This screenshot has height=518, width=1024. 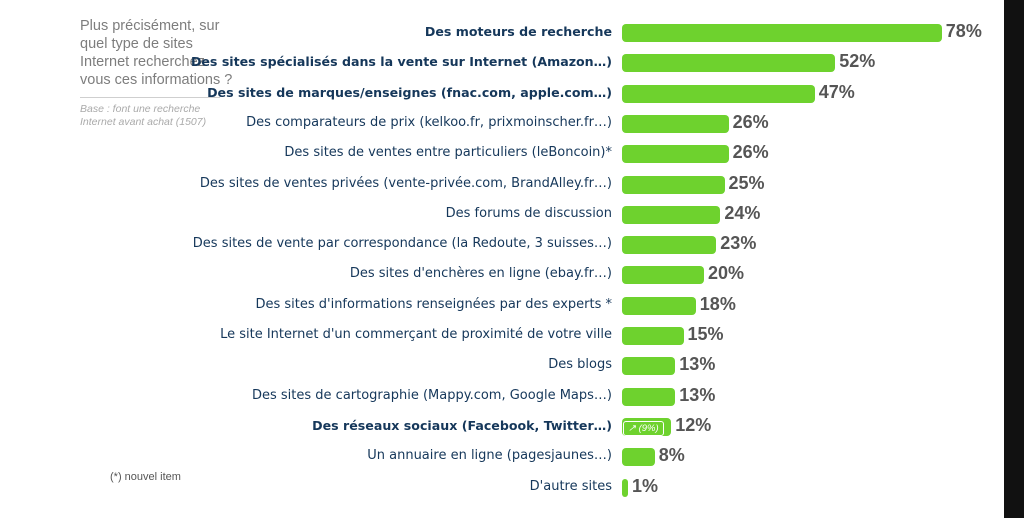 I want to click on trend-badge: ↗ (9%), so click(x=643, y=428).